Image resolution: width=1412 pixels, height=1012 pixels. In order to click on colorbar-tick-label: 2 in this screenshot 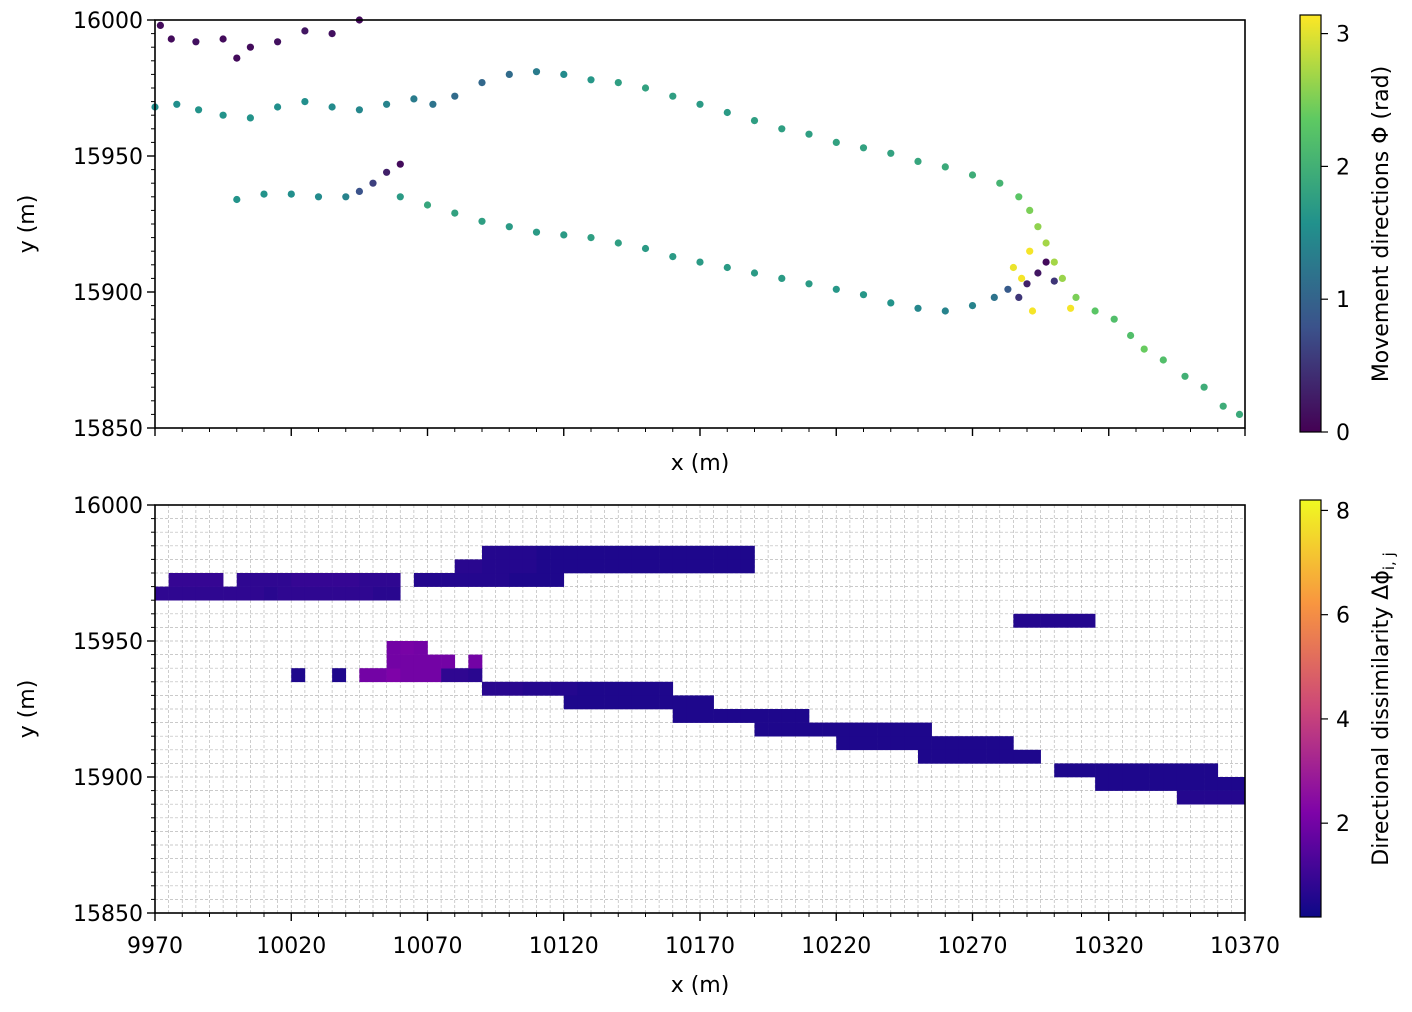, I will do `click(1343, 167)`.